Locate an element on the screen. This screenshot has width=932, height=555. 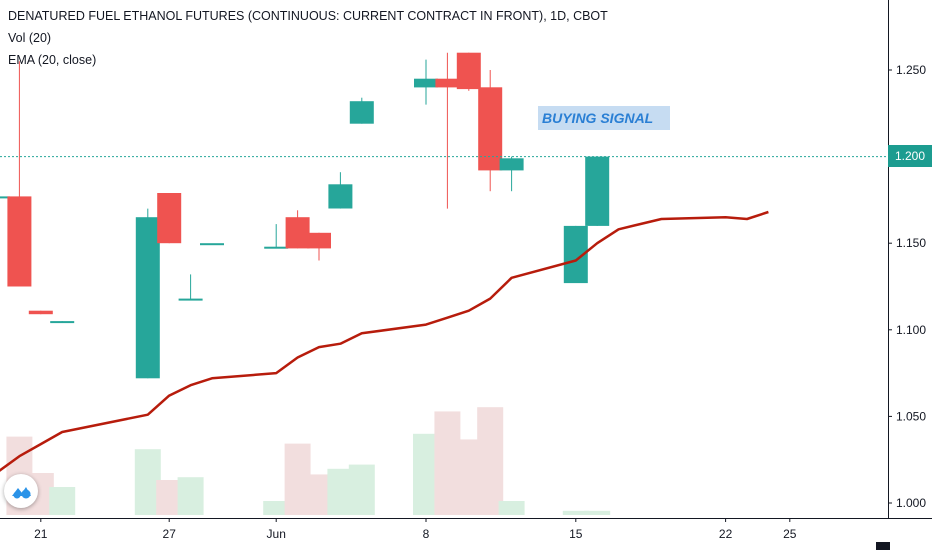
volume-layer is located at coordinates (308, 461).